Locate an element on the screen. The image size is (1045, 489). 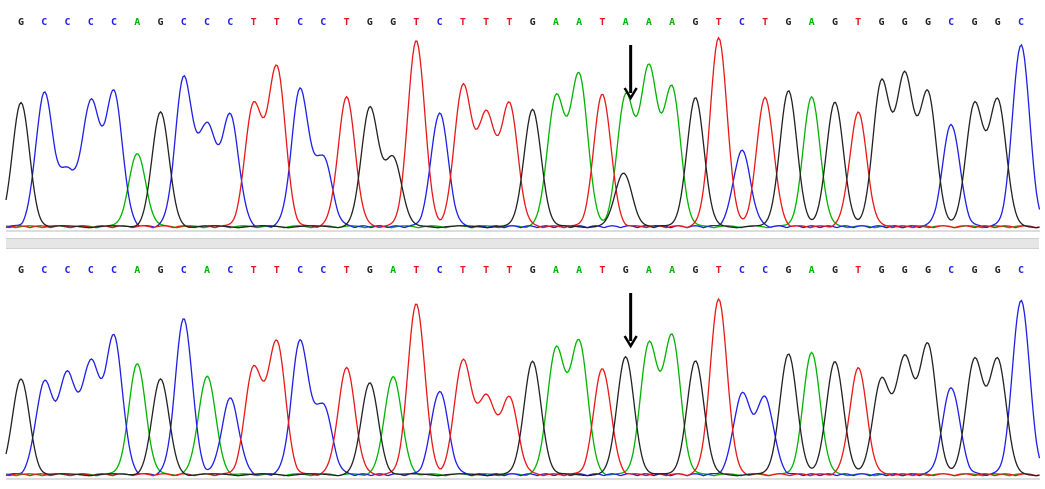
panel-divider is located at coordinates (522, 243).